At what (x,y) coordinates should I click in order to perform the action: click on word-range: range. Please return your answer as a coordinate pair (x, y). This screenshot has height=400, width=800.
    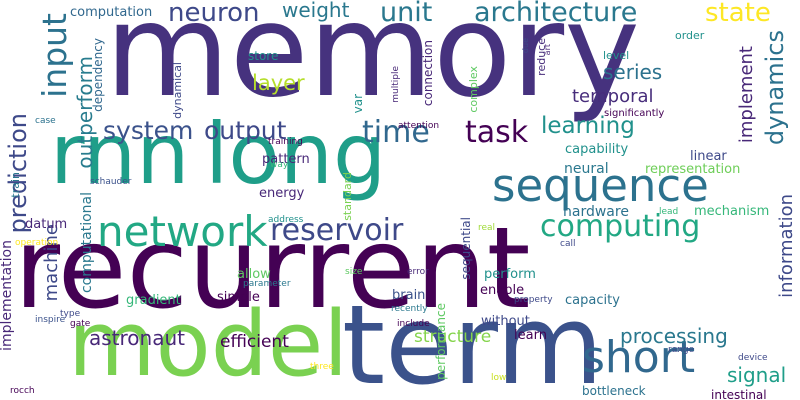
    Looking at the image, I should click on (681, 350).